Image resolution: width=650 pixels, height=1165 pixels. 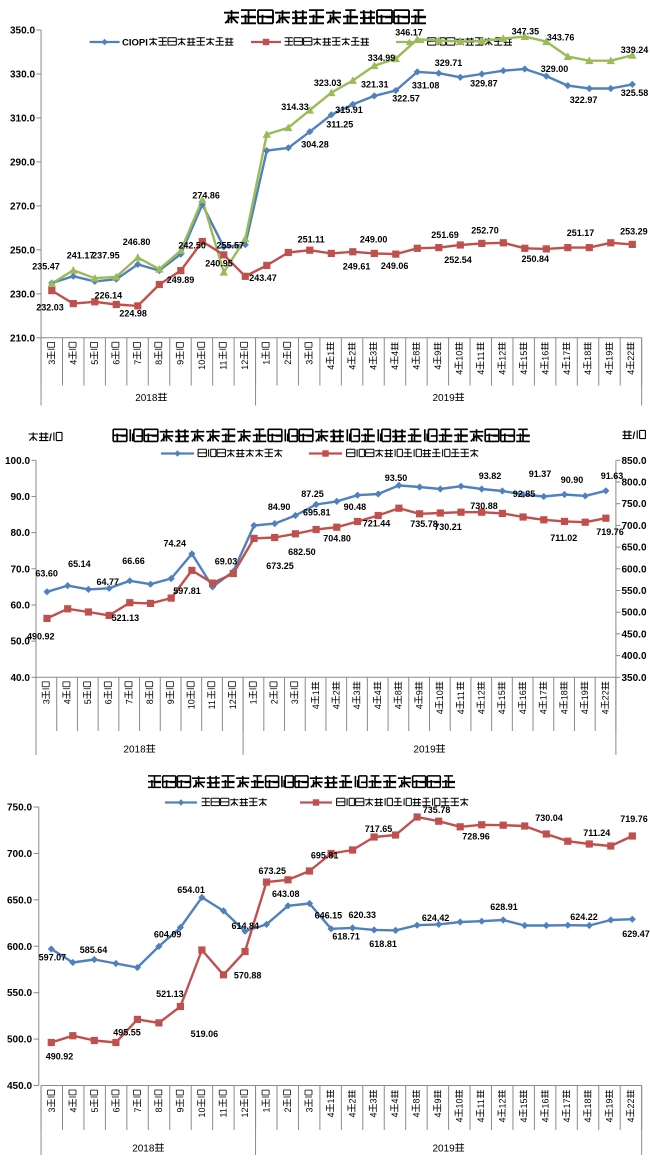 I want to click on svg-text: 490.92, so click(x=60, y=1057).